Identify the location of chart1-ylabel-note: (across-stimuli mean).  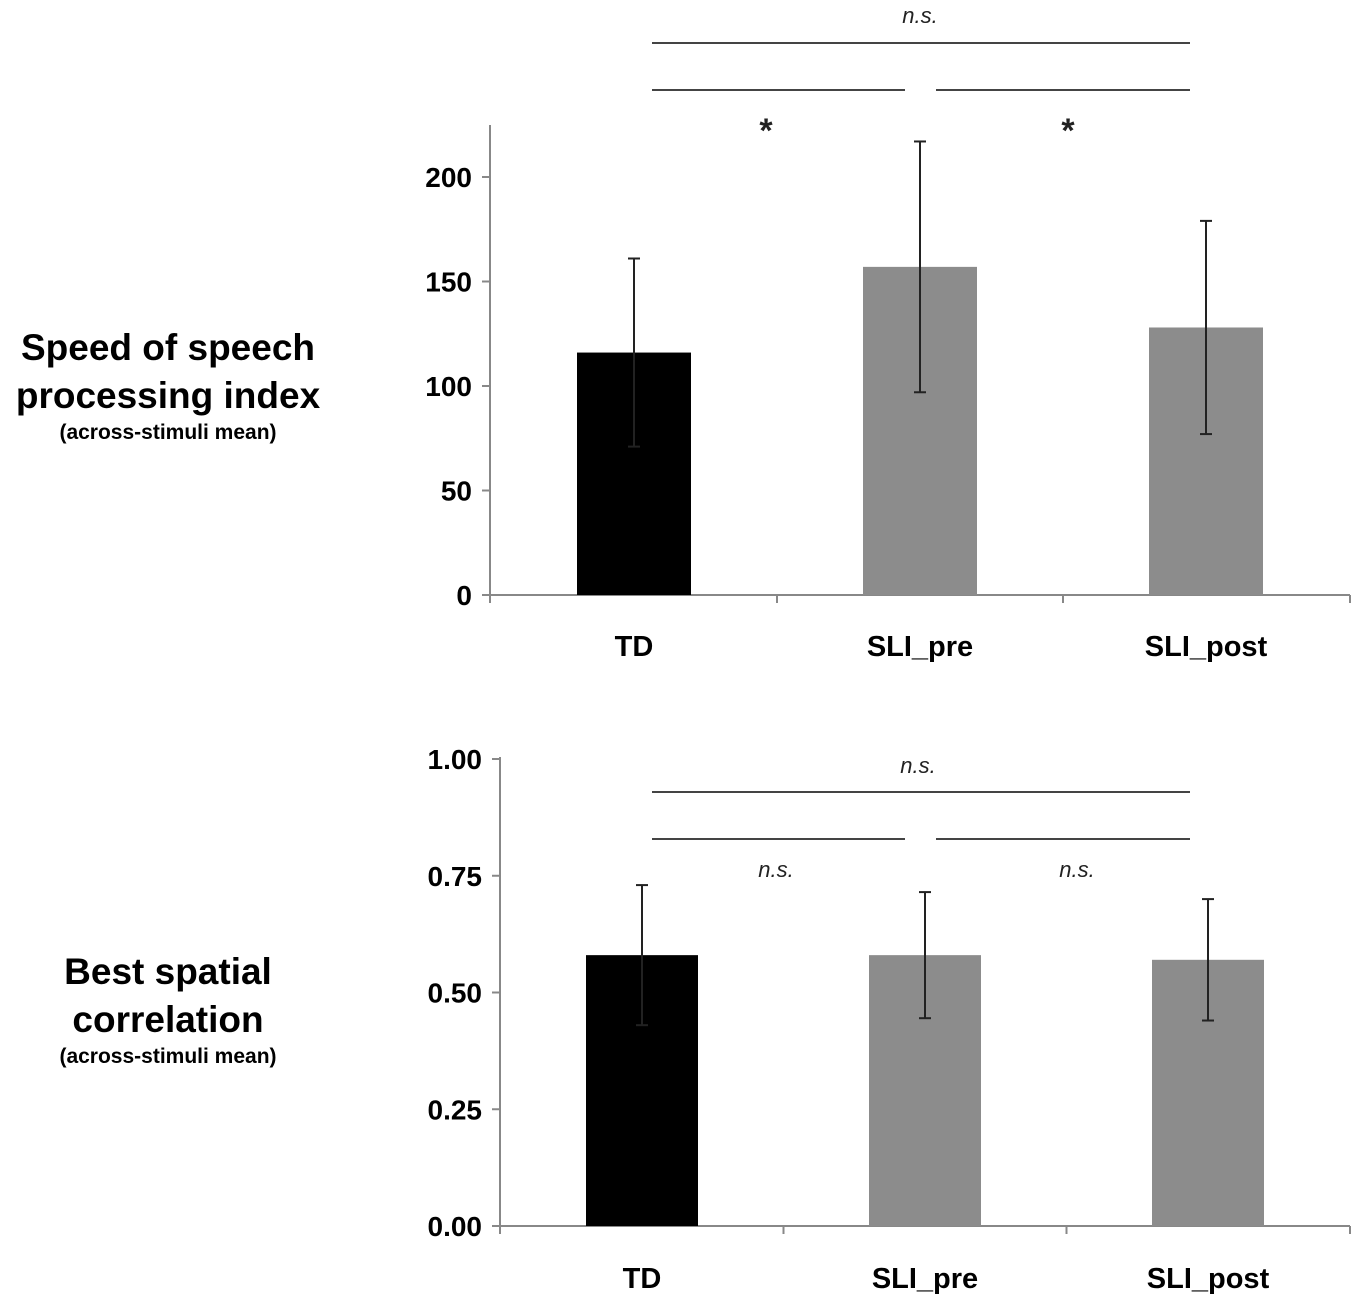
(168, 432).